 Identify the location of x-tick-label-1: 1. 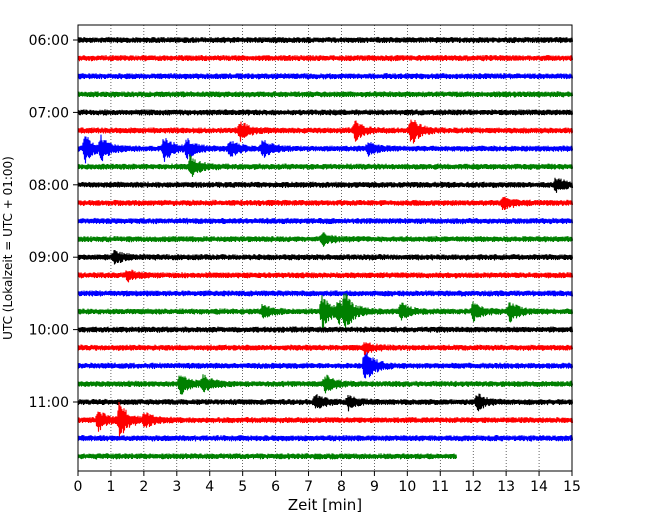
(110, 487).